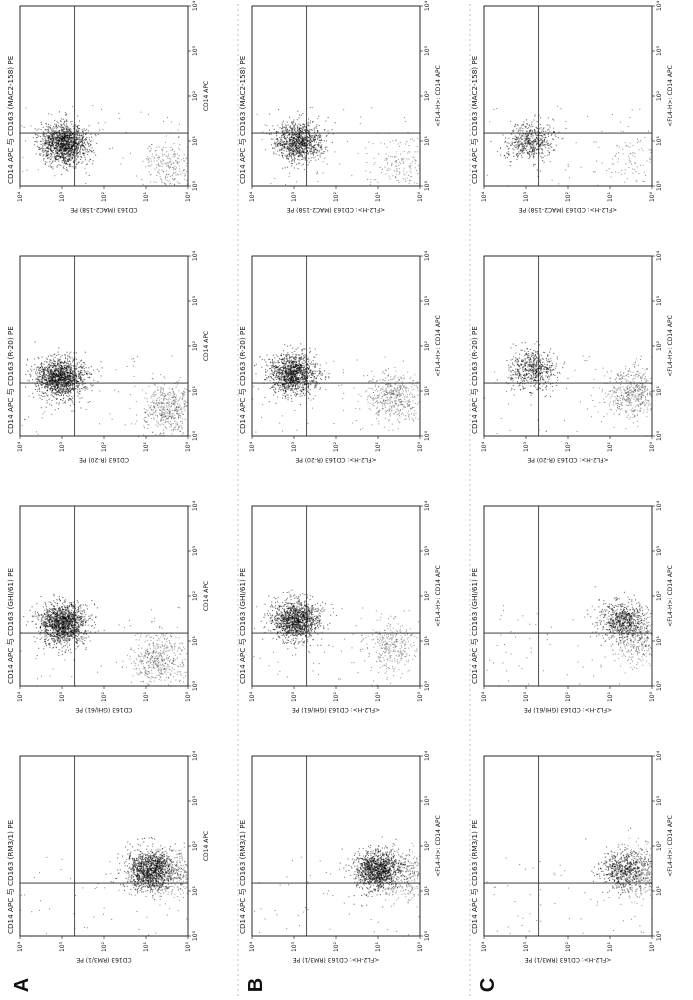  I want to click on panel-title: CD14 APC 与 CD163 (R-20) PE, so click(10, 380).